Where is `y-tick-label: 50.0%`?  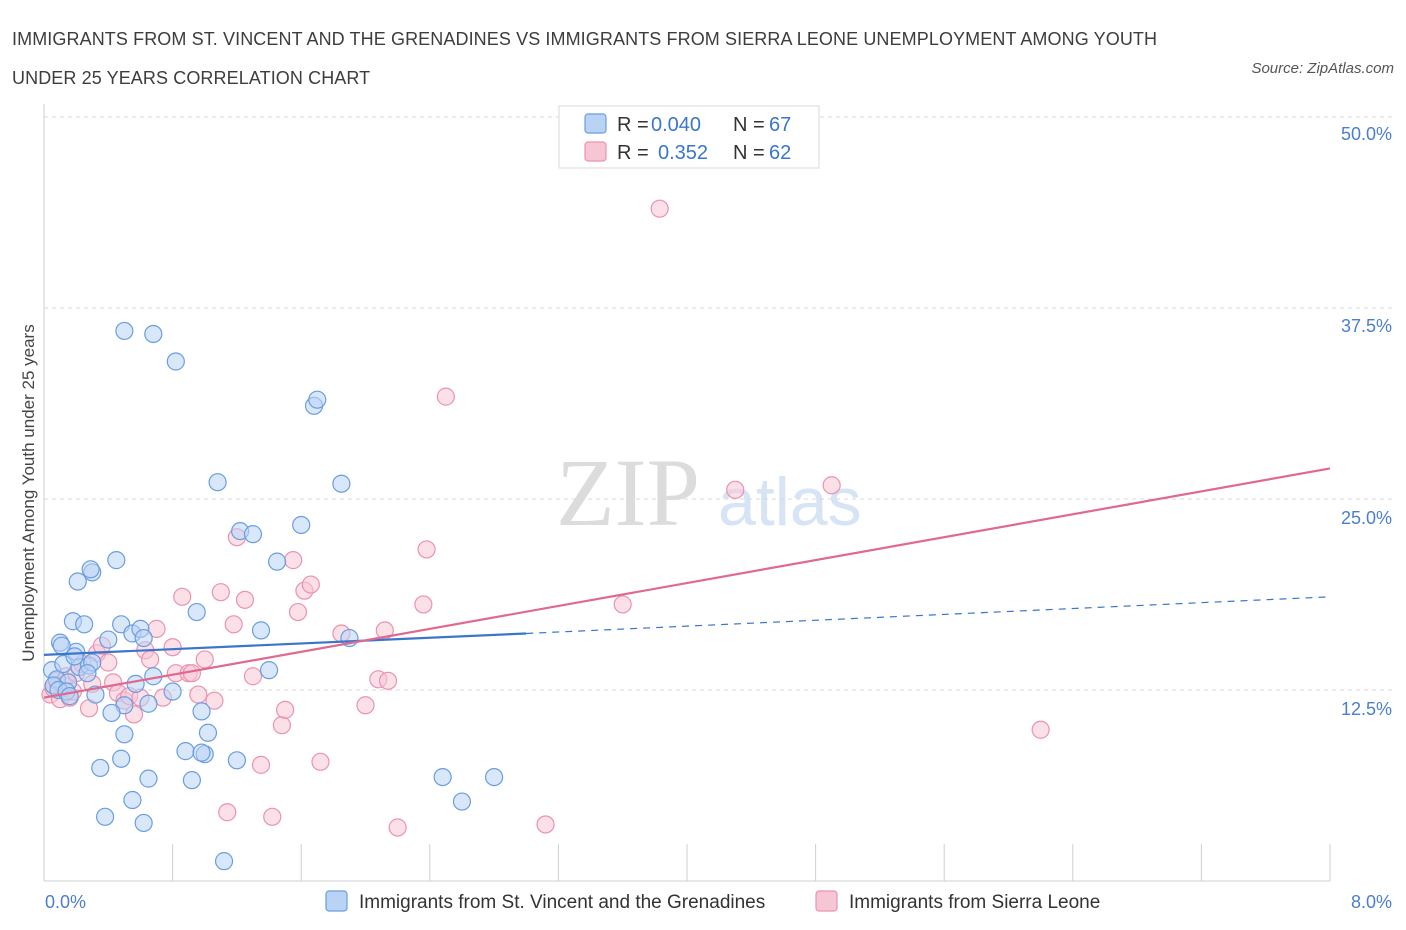 y-tick-label: 50.0% is located at coordinates (1366, 134).